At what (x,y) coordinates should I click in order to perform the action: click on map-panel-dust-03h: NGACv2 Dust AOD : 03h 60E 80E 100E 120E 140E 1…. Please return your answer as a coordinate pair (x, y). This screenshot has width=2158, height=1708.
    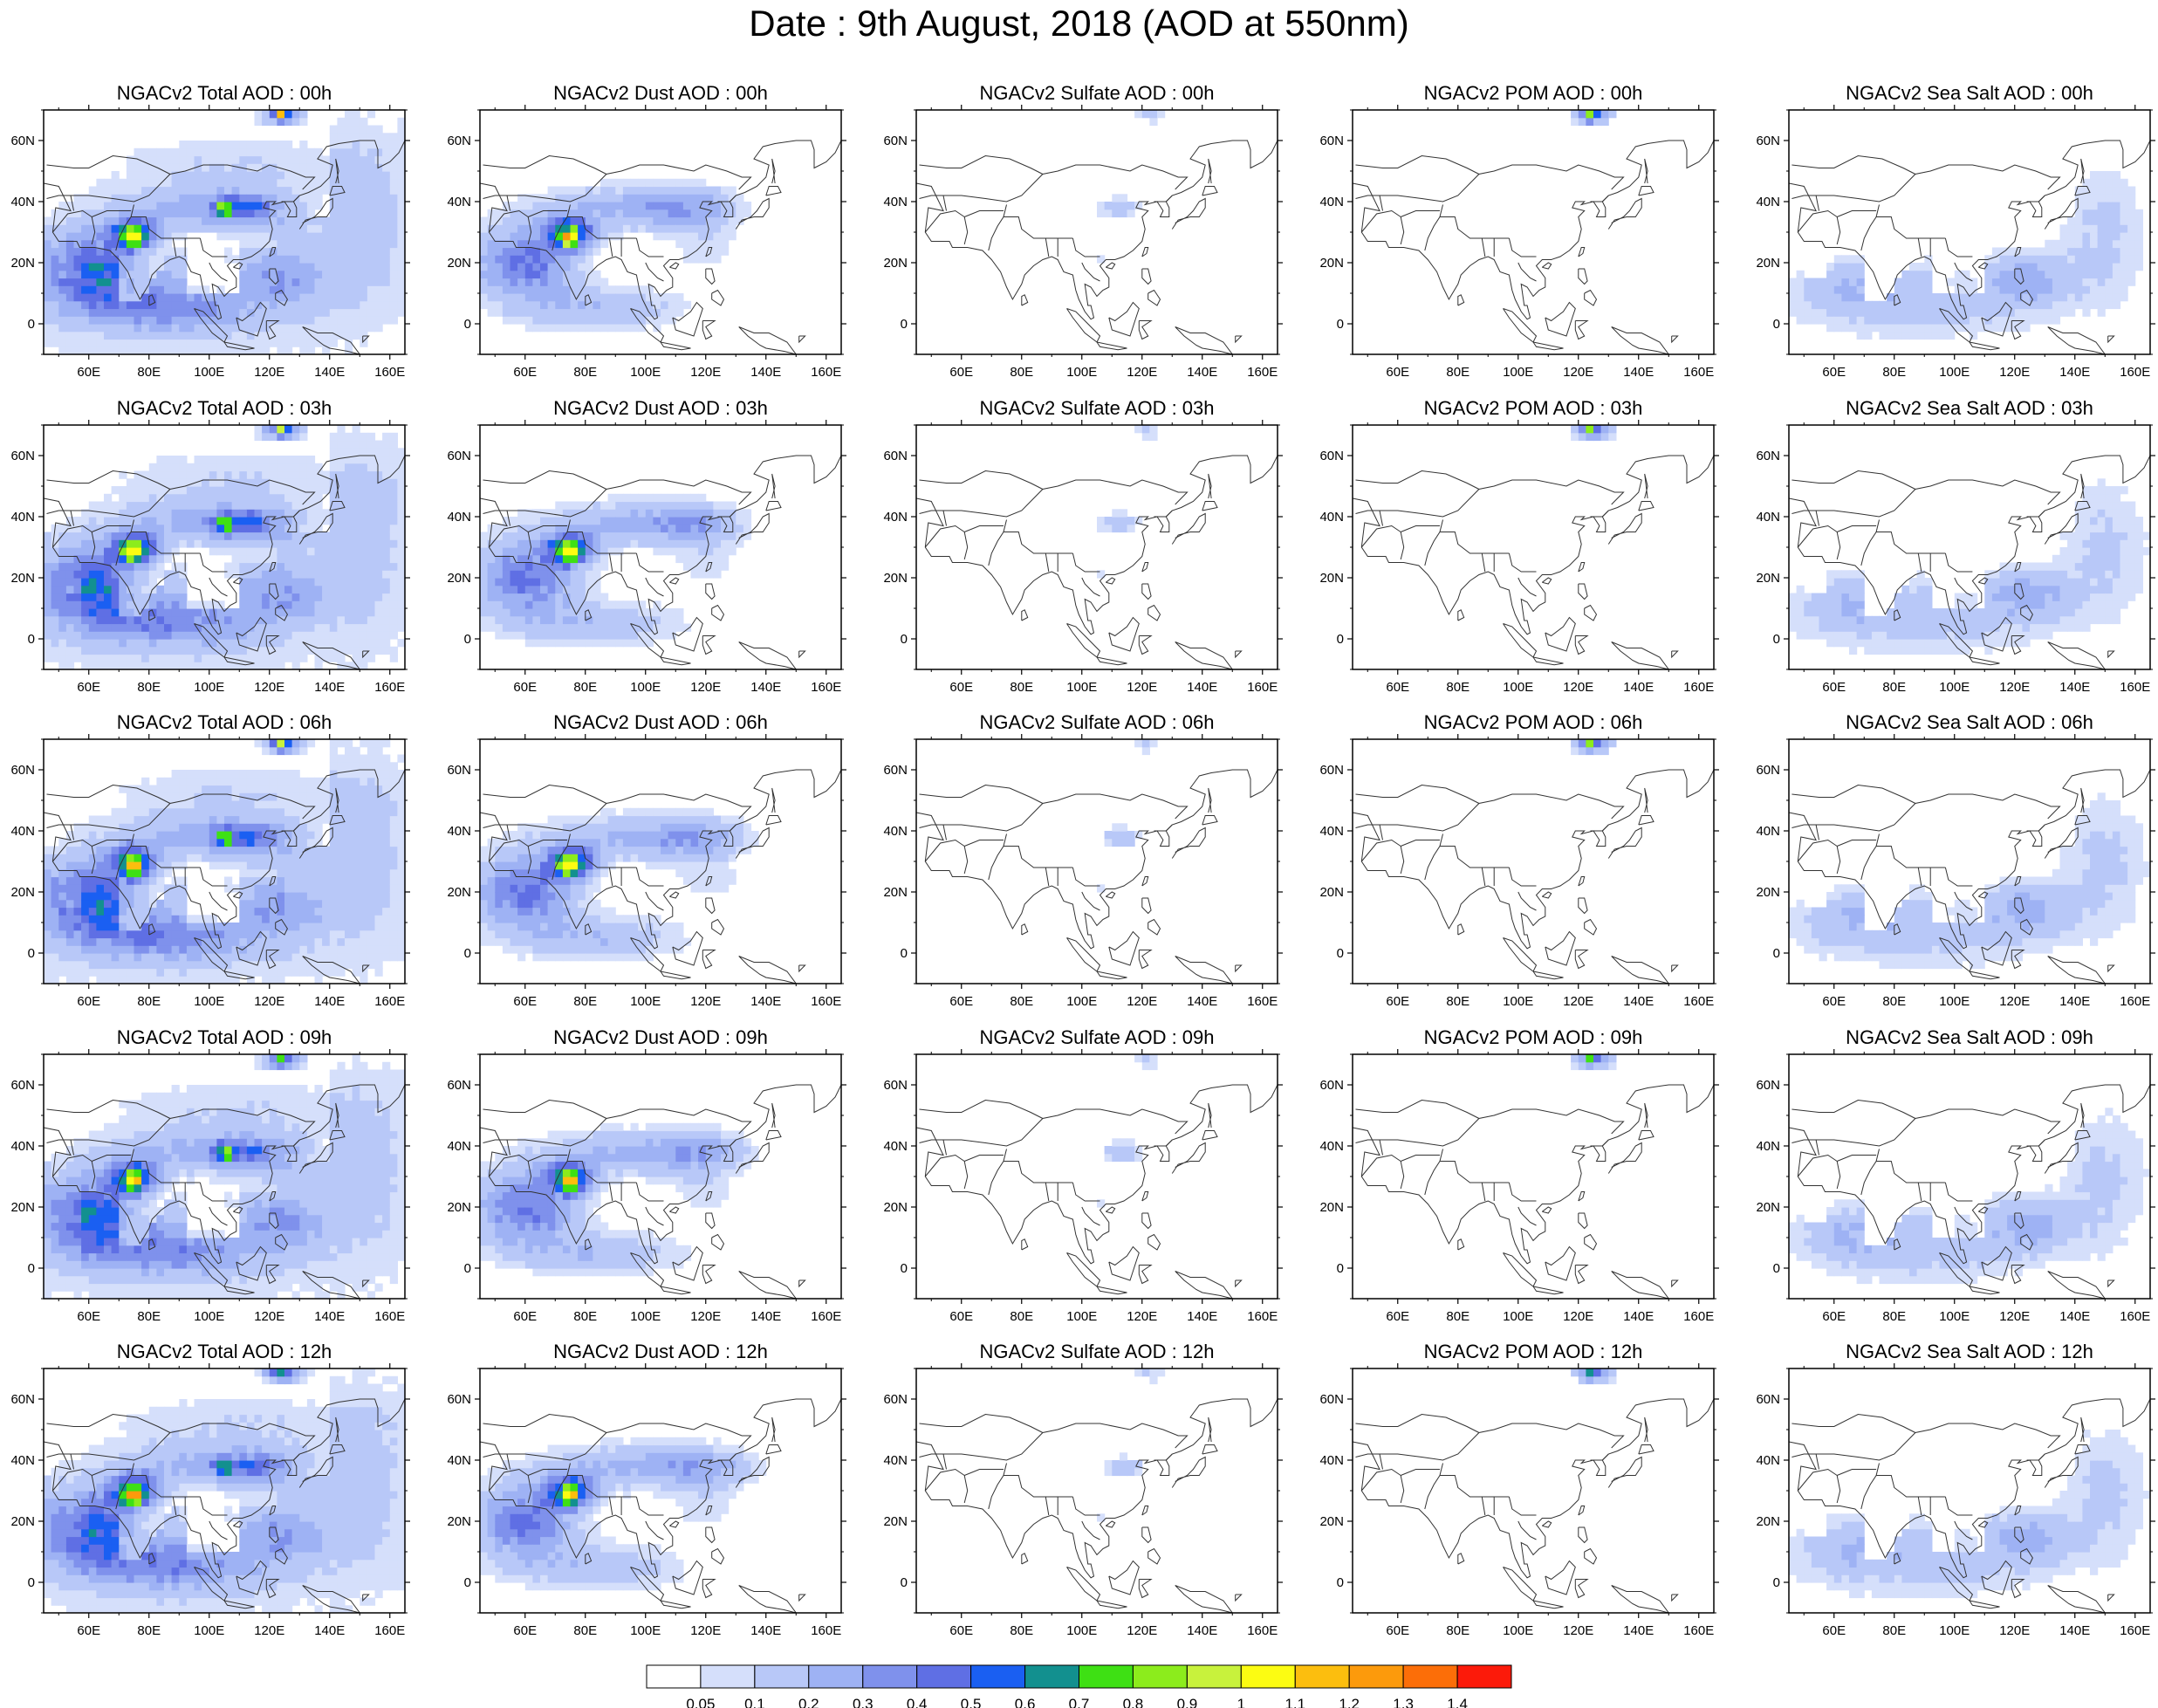
    Looking at the image, I should click on (646, 546).